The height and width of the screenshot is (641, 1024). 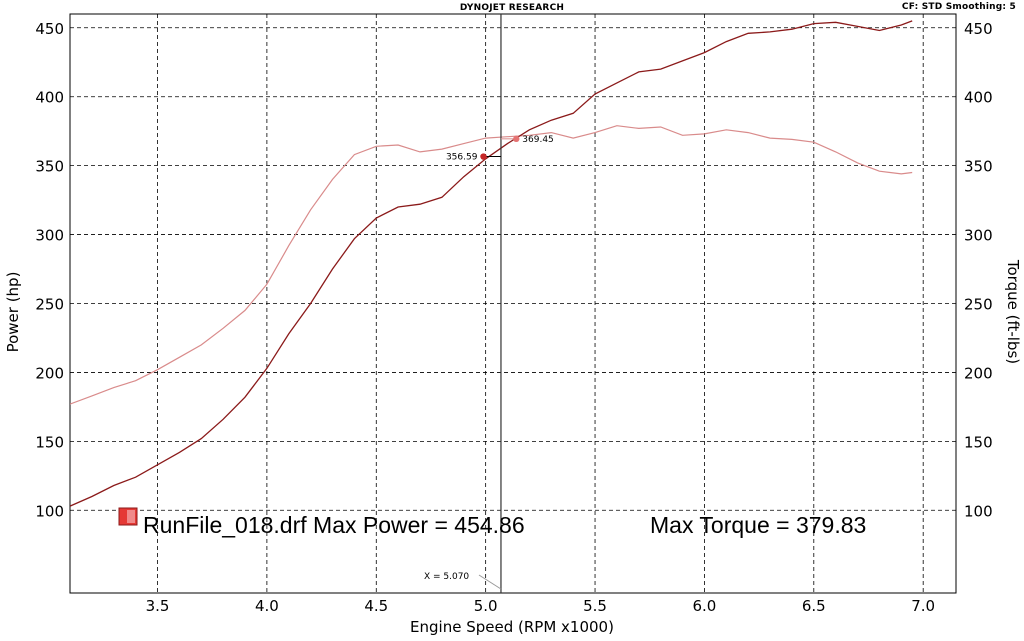 What do you see at coordinates (49, 270) in the screenshot?
I see `y-axis-left-ticks: 100 150 200 250 300 350 400 450` at bounding box center [49, 270].